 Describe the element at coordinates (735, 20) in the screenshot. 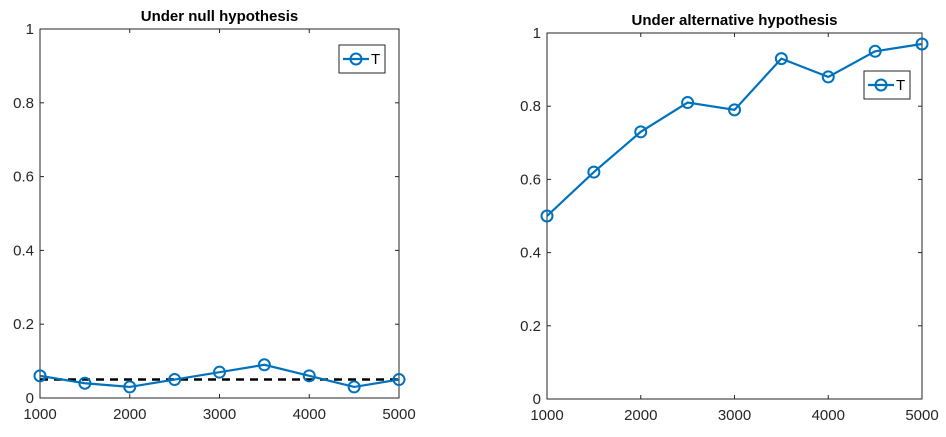

I see `chart-title: Under alternative hypothesis` at that location.